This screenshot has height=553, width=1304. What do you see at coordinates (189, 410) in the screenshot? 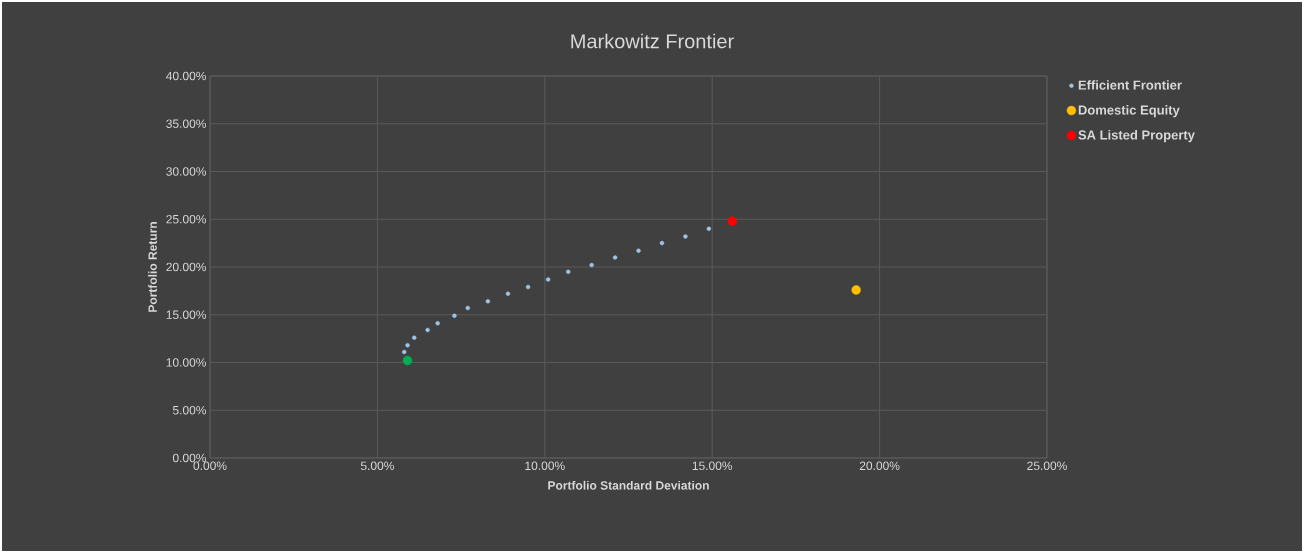
I see `y-tick-label: 5.00%` at bounding box center [189, 410].